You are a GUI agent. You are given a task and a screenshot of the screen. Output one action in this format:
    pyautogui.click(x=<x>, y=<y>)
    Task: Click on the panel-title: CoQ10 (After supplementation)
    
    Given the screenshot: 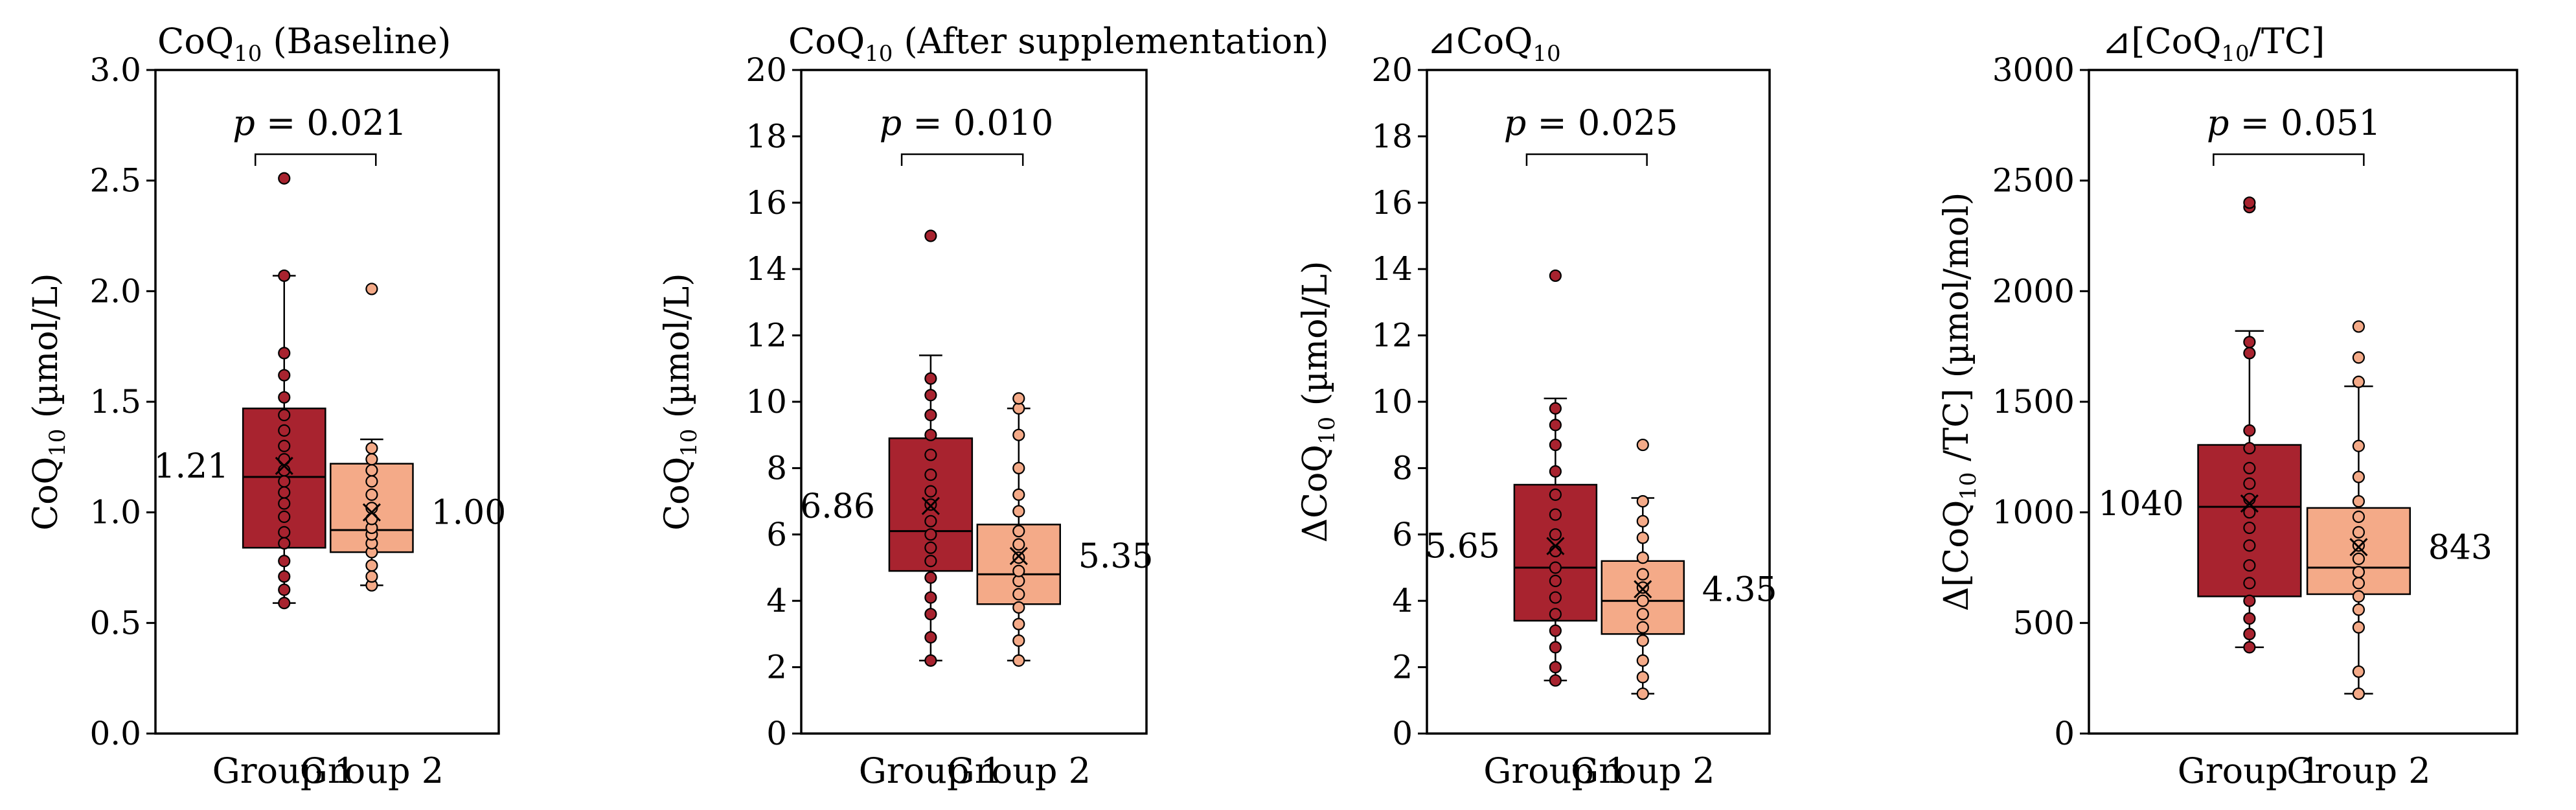 What is the action you would take?
    pyautogui.click(x=1058, y=44)
    